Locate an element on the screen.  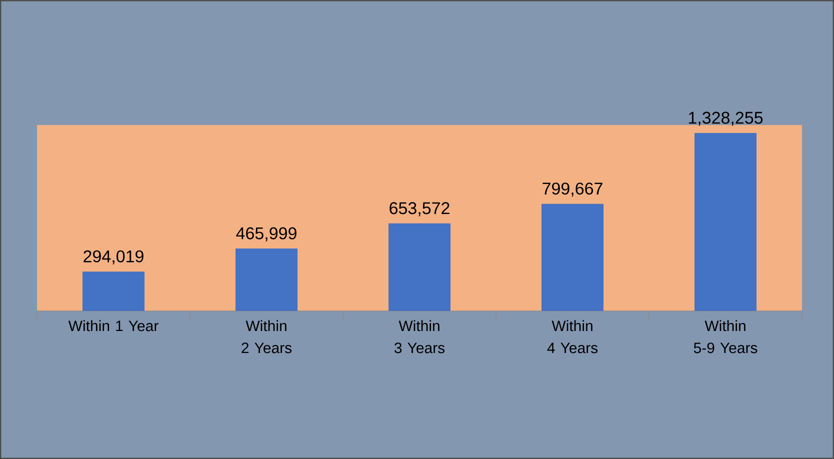
x-tick-label: Within 1 Year is located at coordinates (113, 326).